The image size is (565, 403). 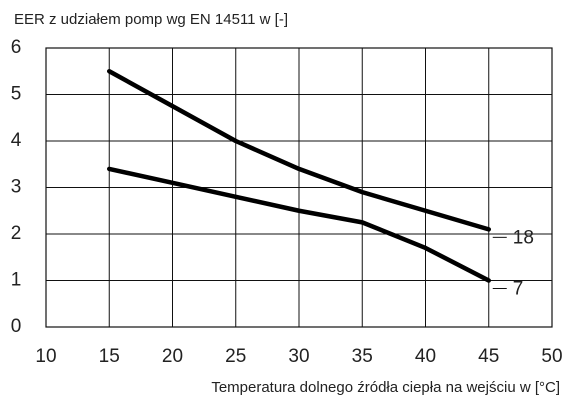 I want to click on y-tick-label: 0, so click(x=16, y=326).